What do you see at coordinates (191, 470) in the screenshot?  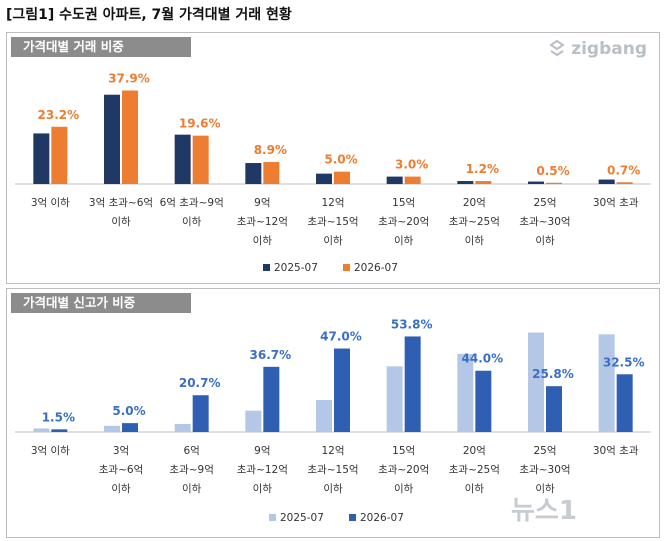 I see `category-label: 초과~9억` at bounding box center [191, 470].